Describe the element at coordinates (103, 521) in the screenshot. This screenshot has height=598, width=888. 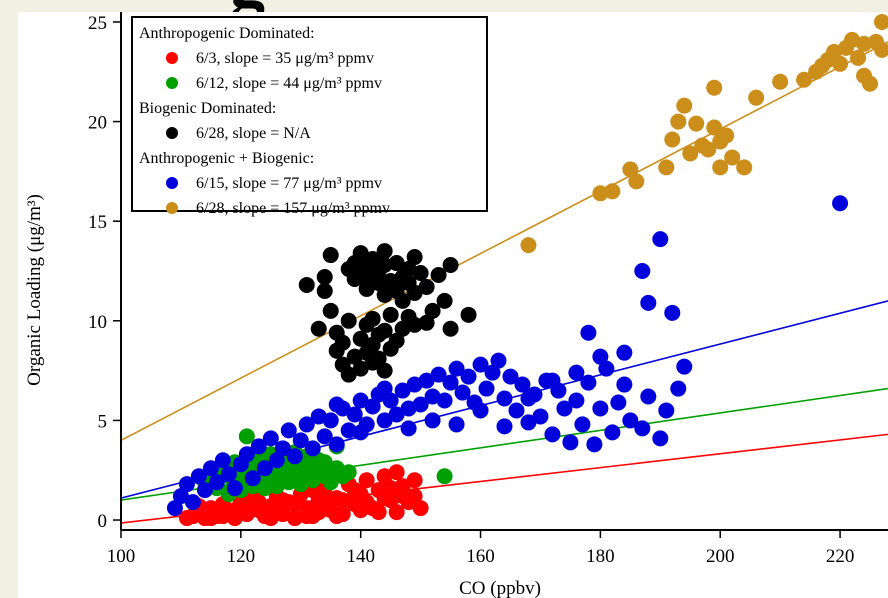
I see `y-tick-label: 0` at that location.